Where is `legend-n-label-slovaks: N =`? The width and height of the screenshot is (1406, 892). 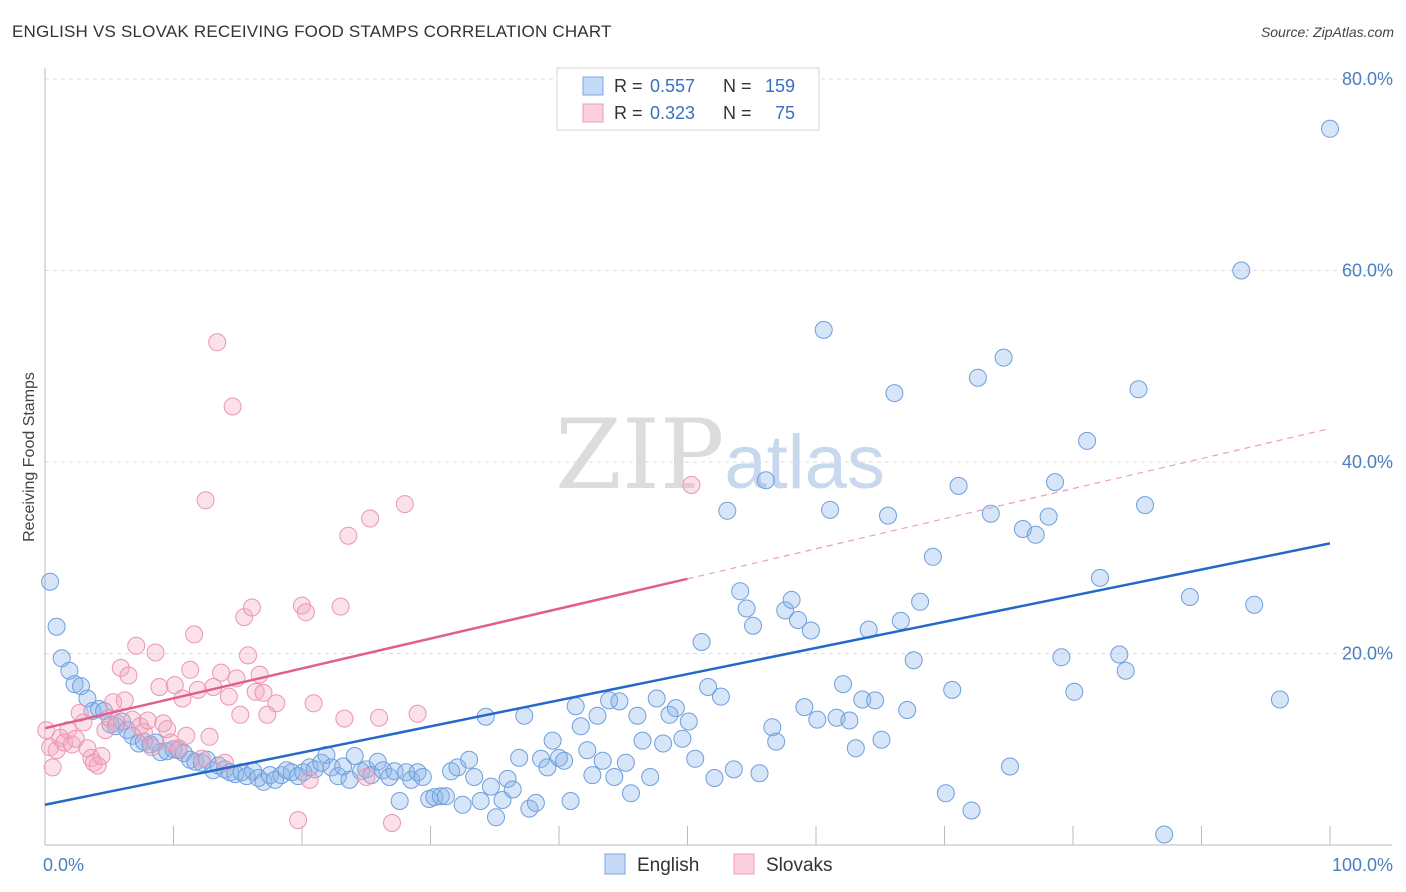
legend-n-label-slovaks: N = is located at coordinates (737, 113).